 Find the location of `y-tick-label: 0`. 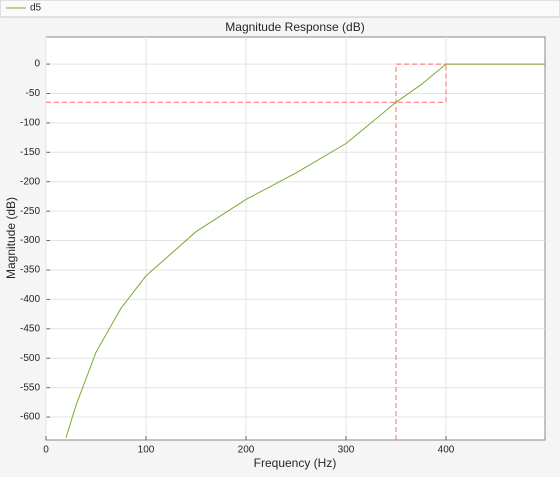

y-tick-label: 0 is located at coordinates (37, 64).